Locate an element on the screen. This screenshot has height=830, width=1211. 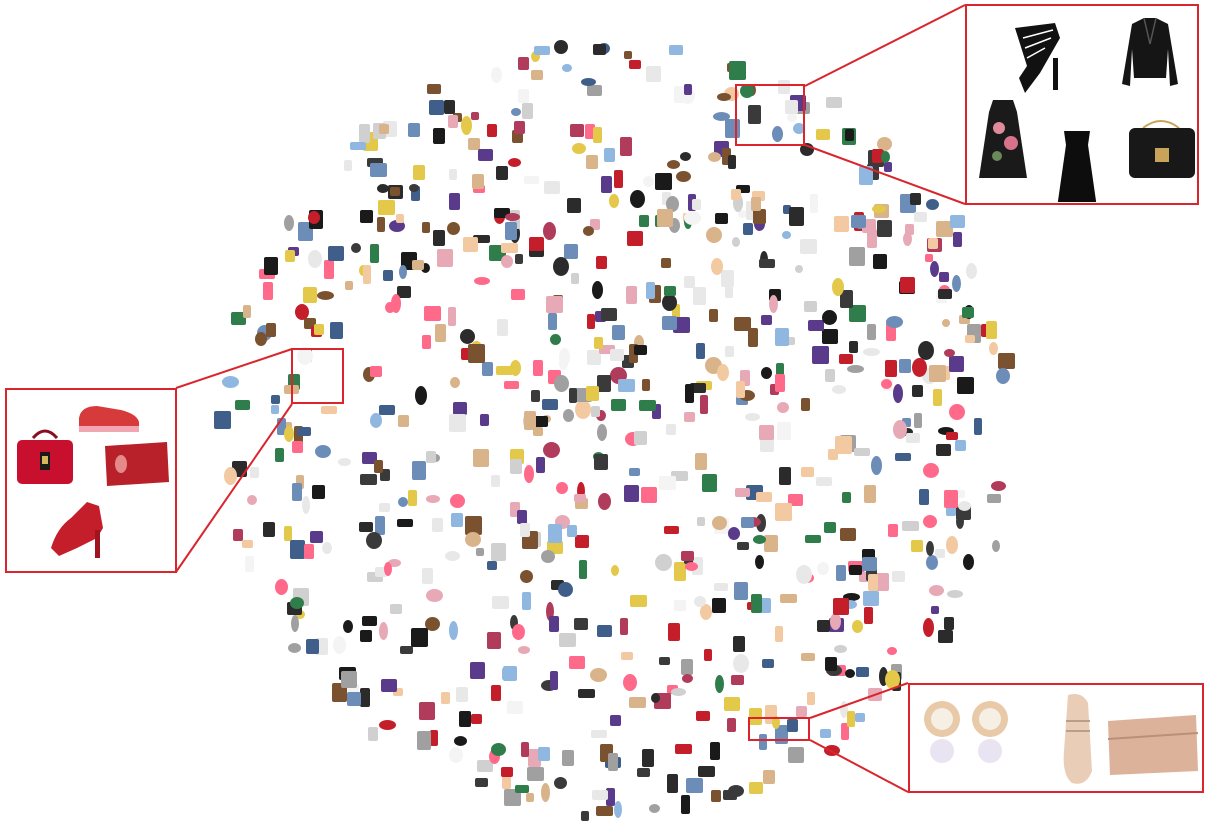
zoom-box-red-items is located at coordinates (91, 480).